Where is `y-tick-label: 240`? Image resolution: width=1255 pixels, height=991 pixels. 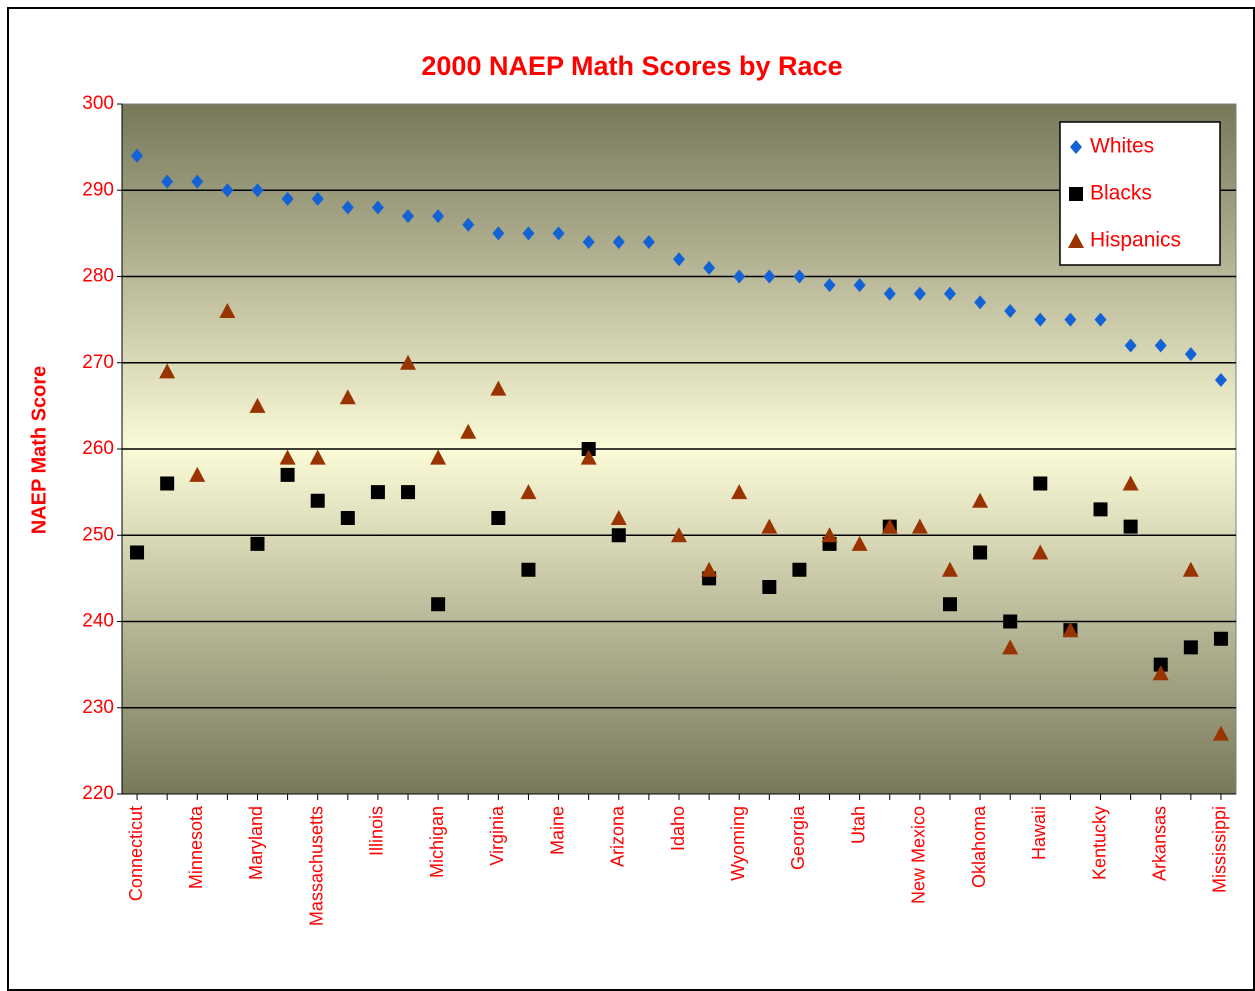 y-tick-label: 240 is located at coordinates (98, 621).